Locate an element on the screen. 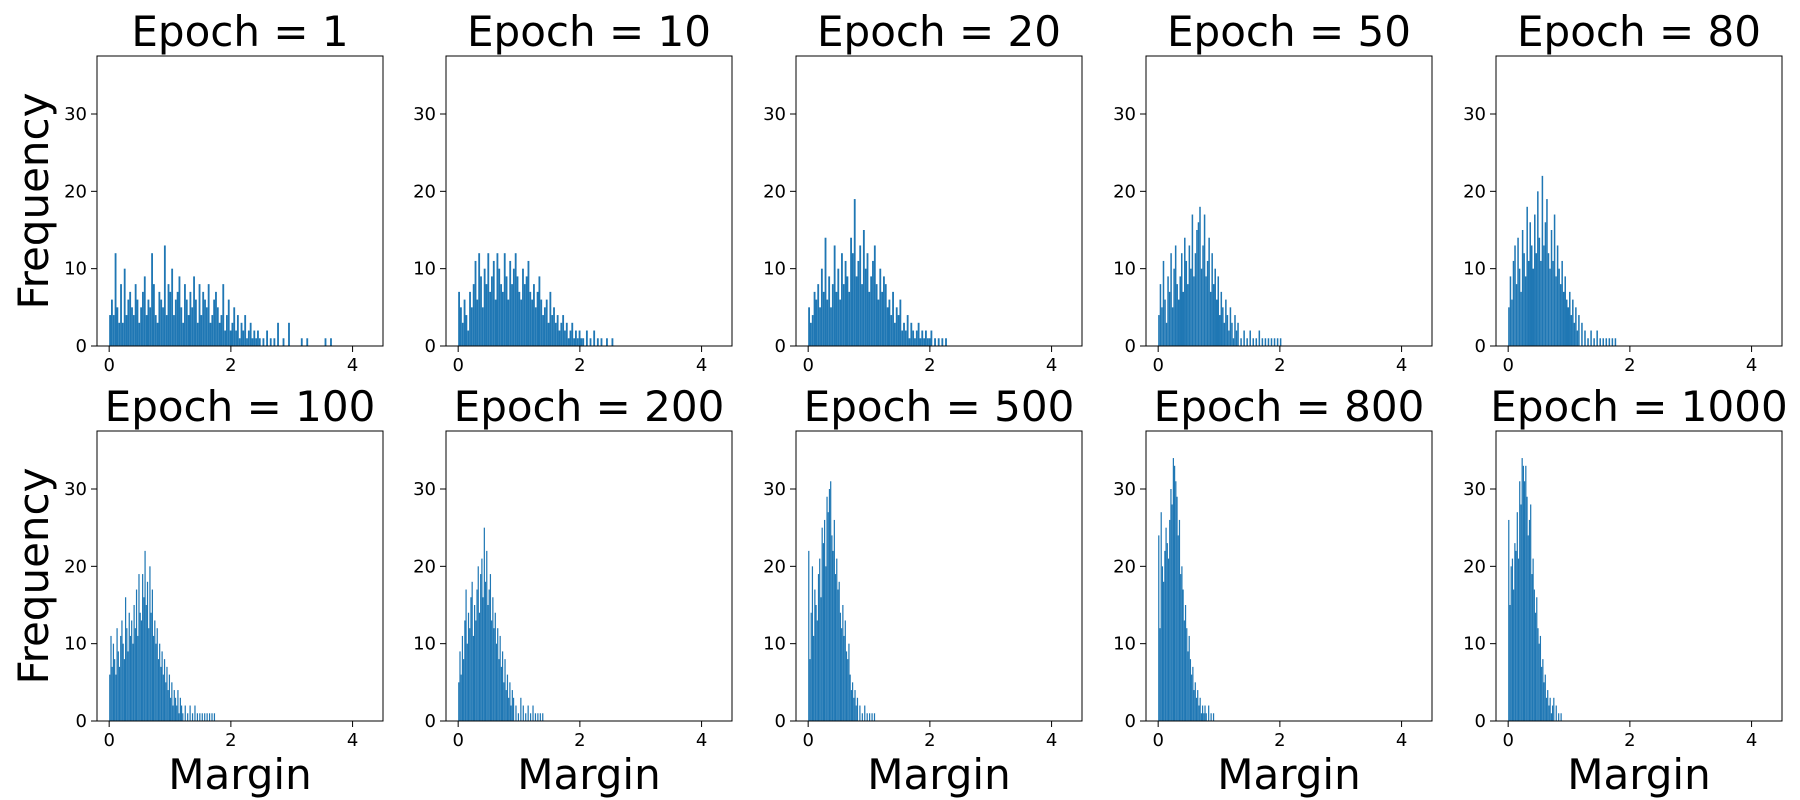 The width and height of the screenshot is (1800, 800). subplot-title: Epoch = 100 is located at coordinates (240, 406).